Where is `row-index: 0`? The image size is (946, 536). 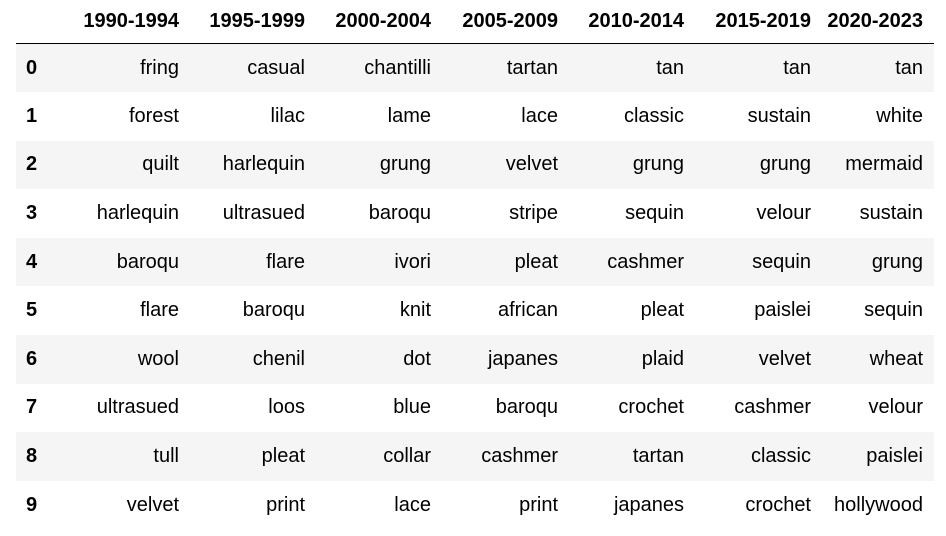
row-index: 0 is located at coordinates (32, 67).